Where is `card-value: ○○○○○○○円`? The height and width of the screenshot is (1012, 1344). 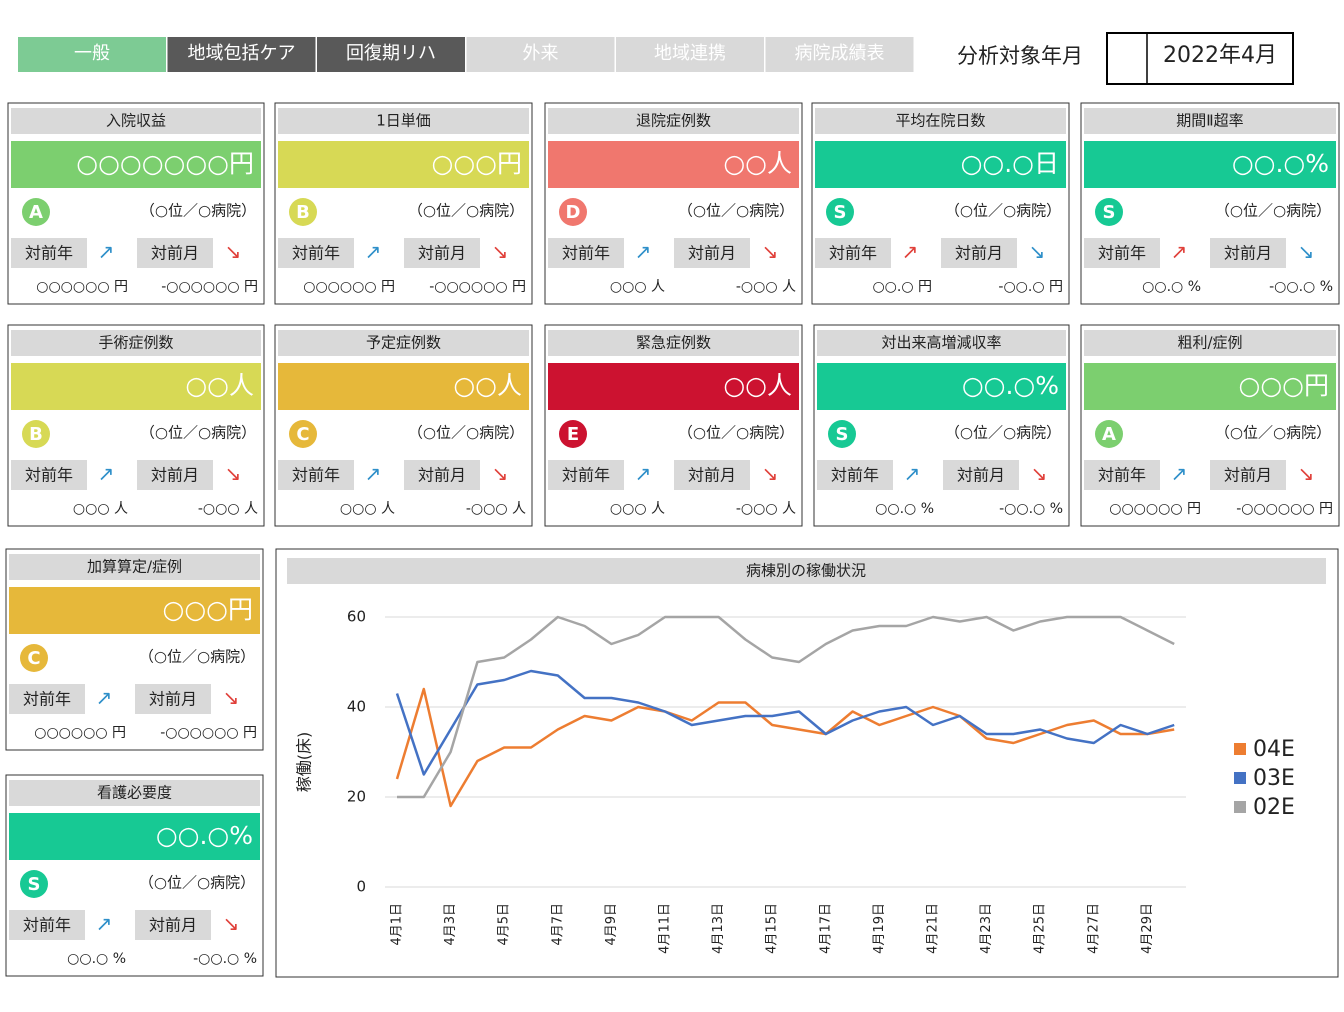
card-value: ○○○○○○○円 is located at coordinates (165, 163).